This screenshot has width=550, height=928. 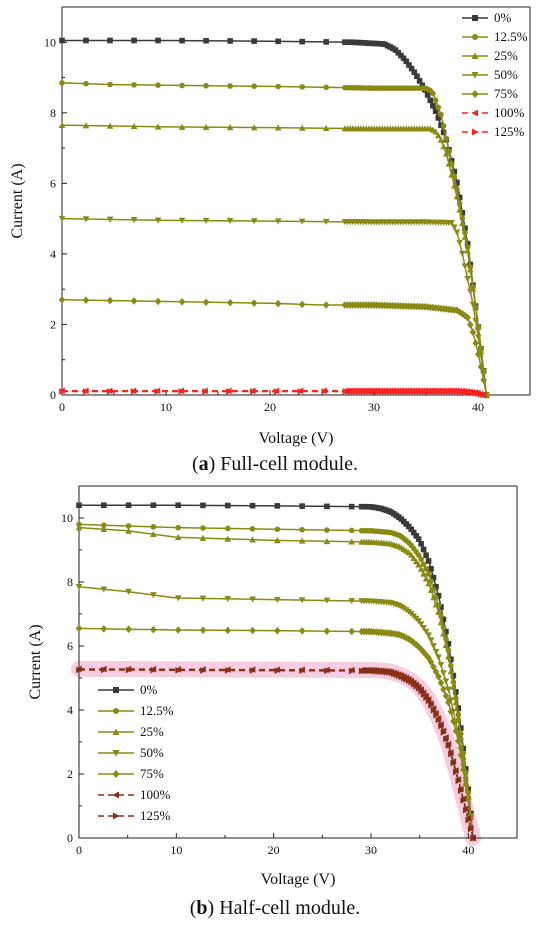 What do you see at coordinates (503, 17) in the screenshot?
I see `legend-entry: 0%` at bounding box center [503, 17].